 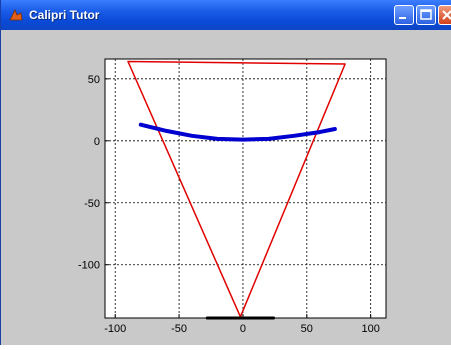 What do you see at coordinates (402, 18) in the screenshot?
I see `minimize-icon` at bounding box center [402, 18].